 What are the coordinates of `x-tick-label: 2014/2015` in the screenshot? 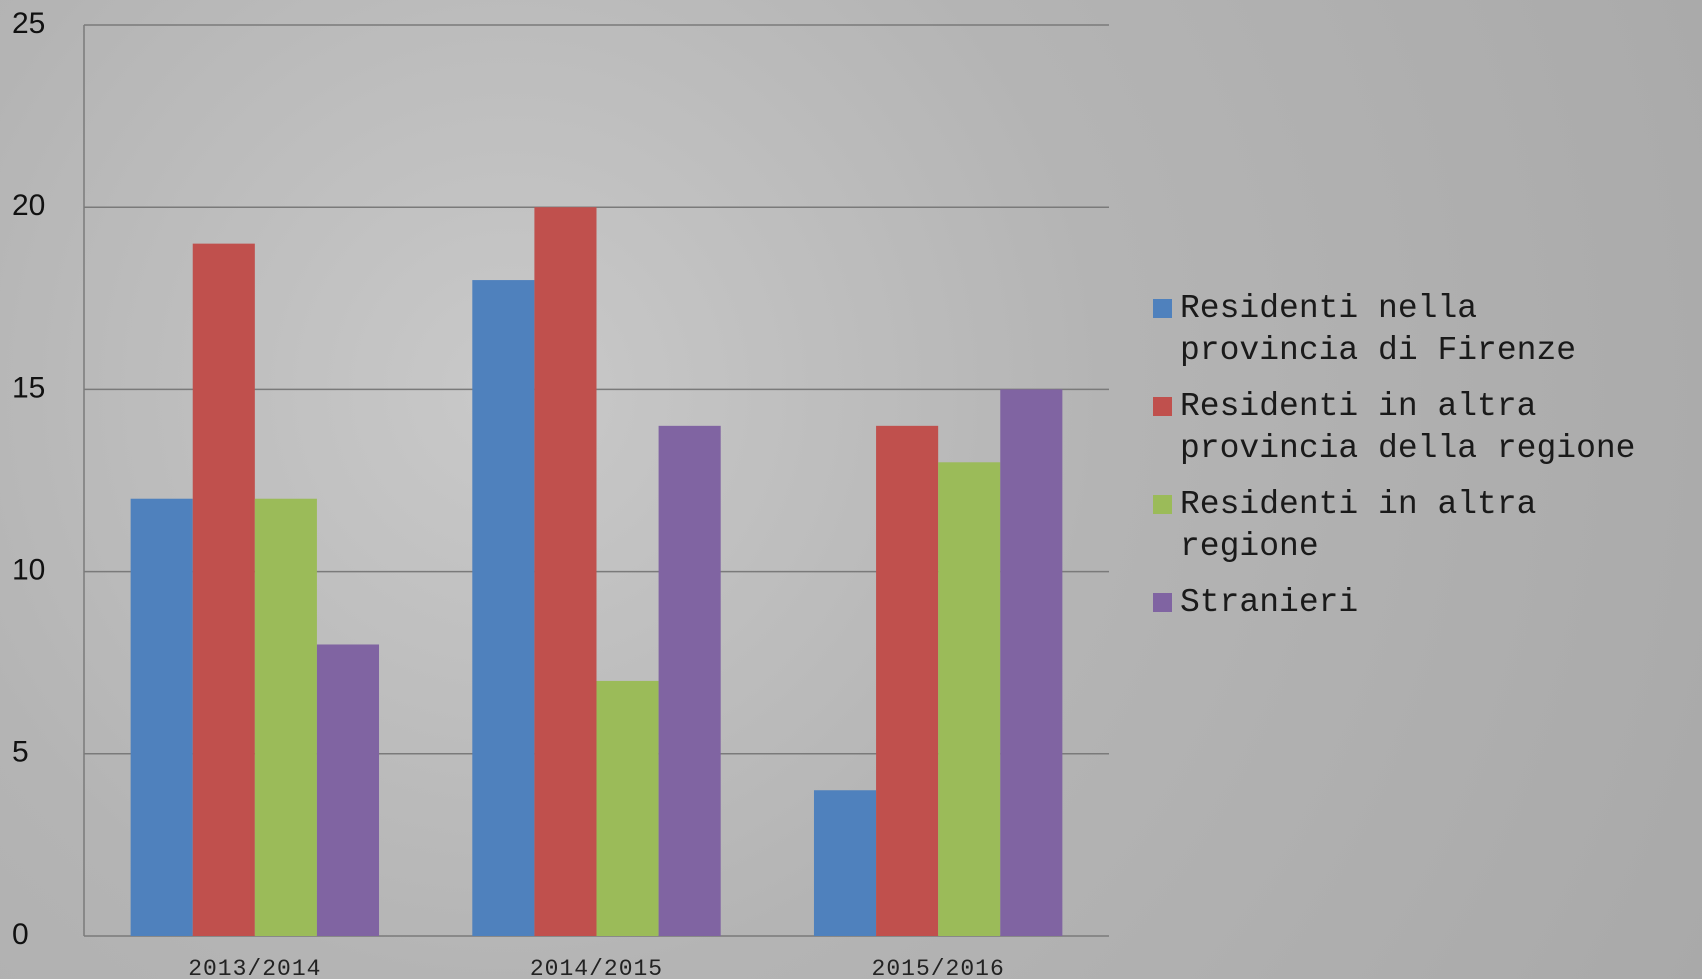 It's located at (596, 967).